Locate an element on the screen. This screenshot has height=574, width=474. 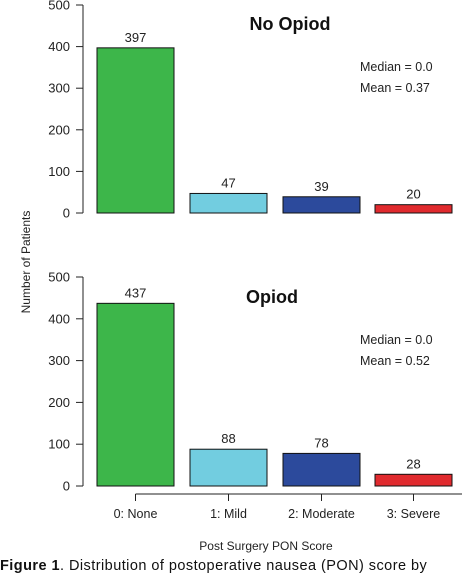
chart-title: Opiod is located at coordinates (272, 297).